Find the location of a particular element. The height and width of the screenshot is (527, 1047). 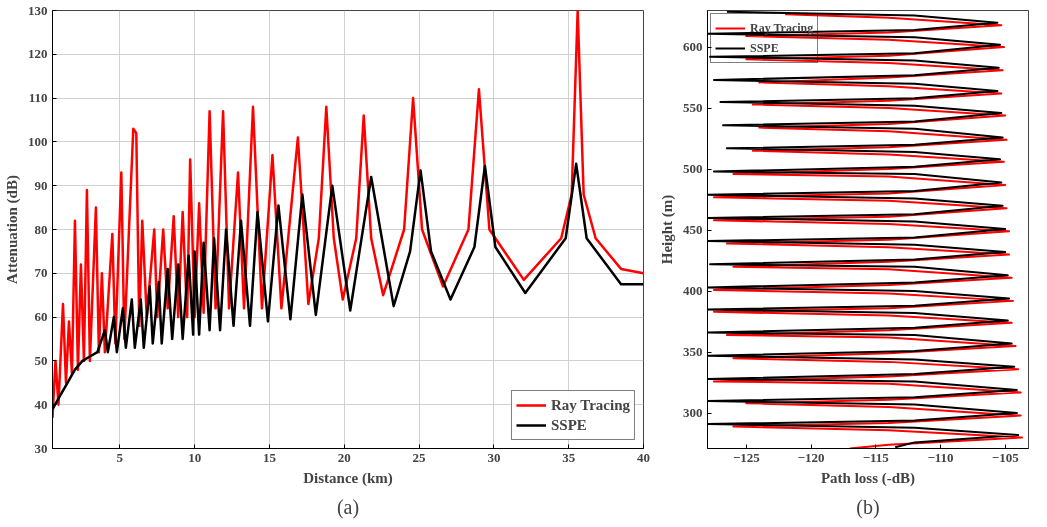

x-tick-label: −115 is located at coordinates (876, 457).